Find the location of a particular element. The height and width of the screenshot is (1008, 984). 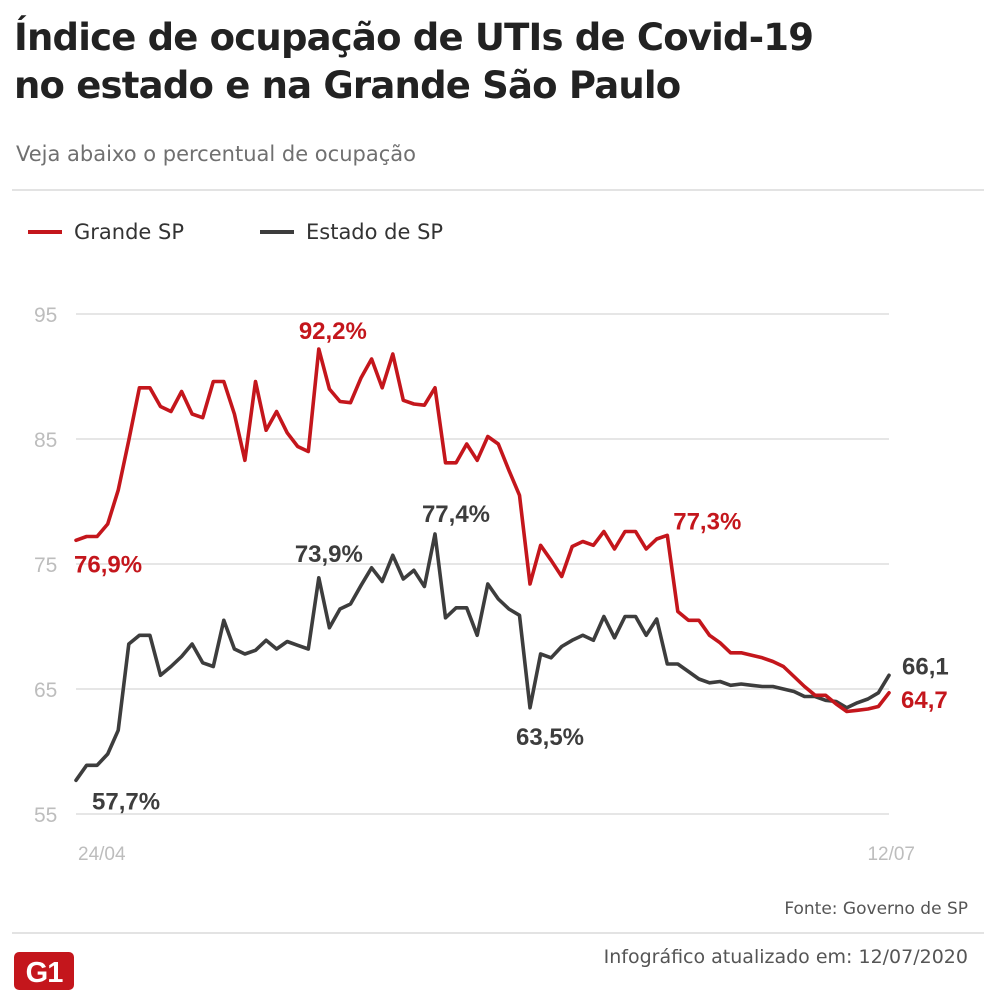

header-divider is located at coordinates (498, 190).